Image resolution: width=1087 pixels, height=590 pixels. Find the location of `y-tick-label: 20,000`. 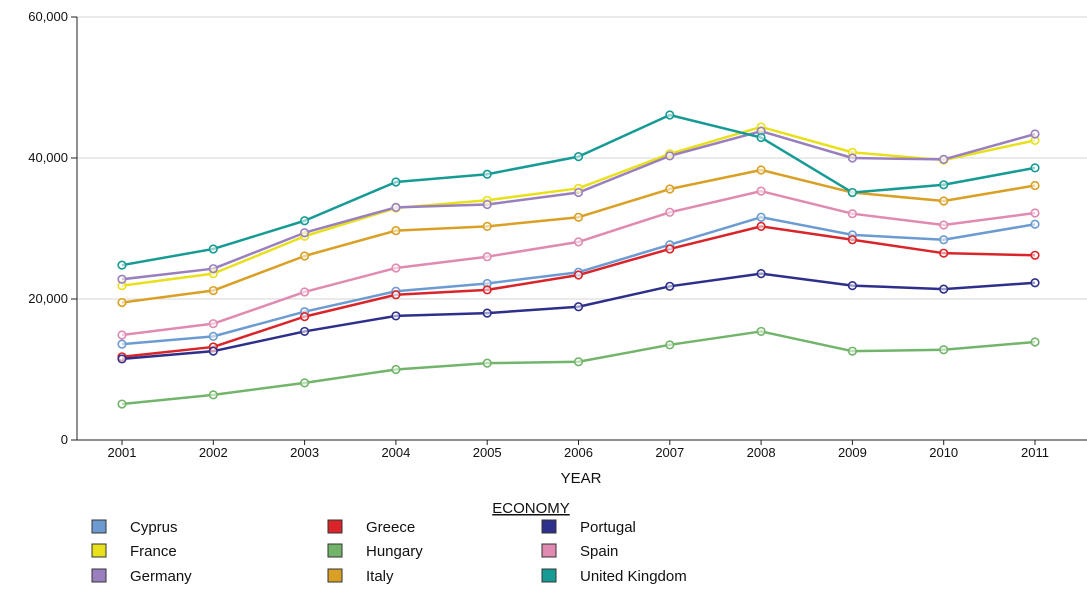

y-tick-label: 20,000 is located at coordinates (48, 298).